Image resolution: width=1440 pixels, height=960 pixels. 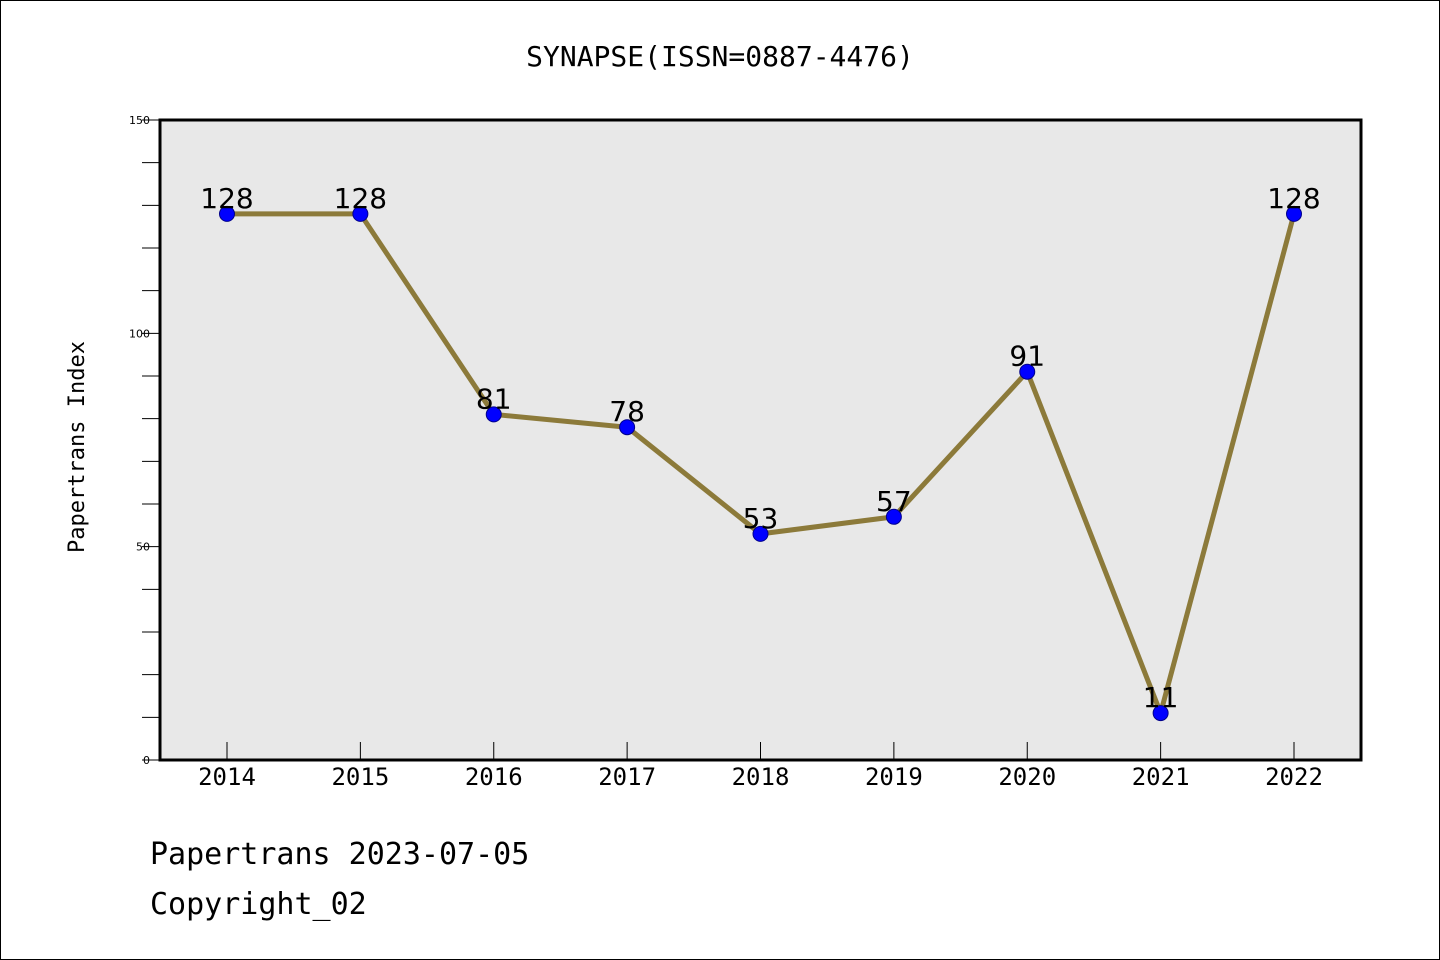 What do you see at coordinates (77, 447) in the screenshot?
I see `y-axis-label: Papertrans Index` at bounding box center [77, 447].